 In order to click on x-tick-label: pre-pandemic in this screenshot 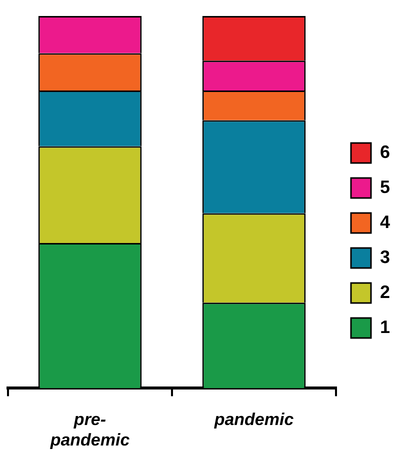, I will do `click(89, 430)`.